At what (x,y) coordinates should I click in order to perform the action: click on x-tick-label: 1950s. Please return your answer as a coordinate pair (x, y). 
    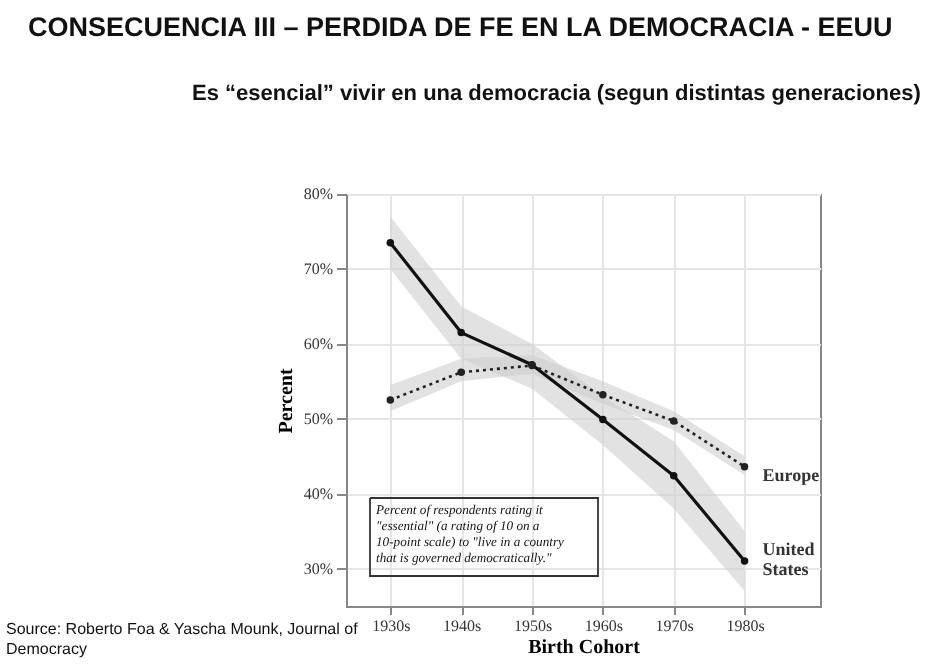
    Looking at the image, I should click on (533, 626).